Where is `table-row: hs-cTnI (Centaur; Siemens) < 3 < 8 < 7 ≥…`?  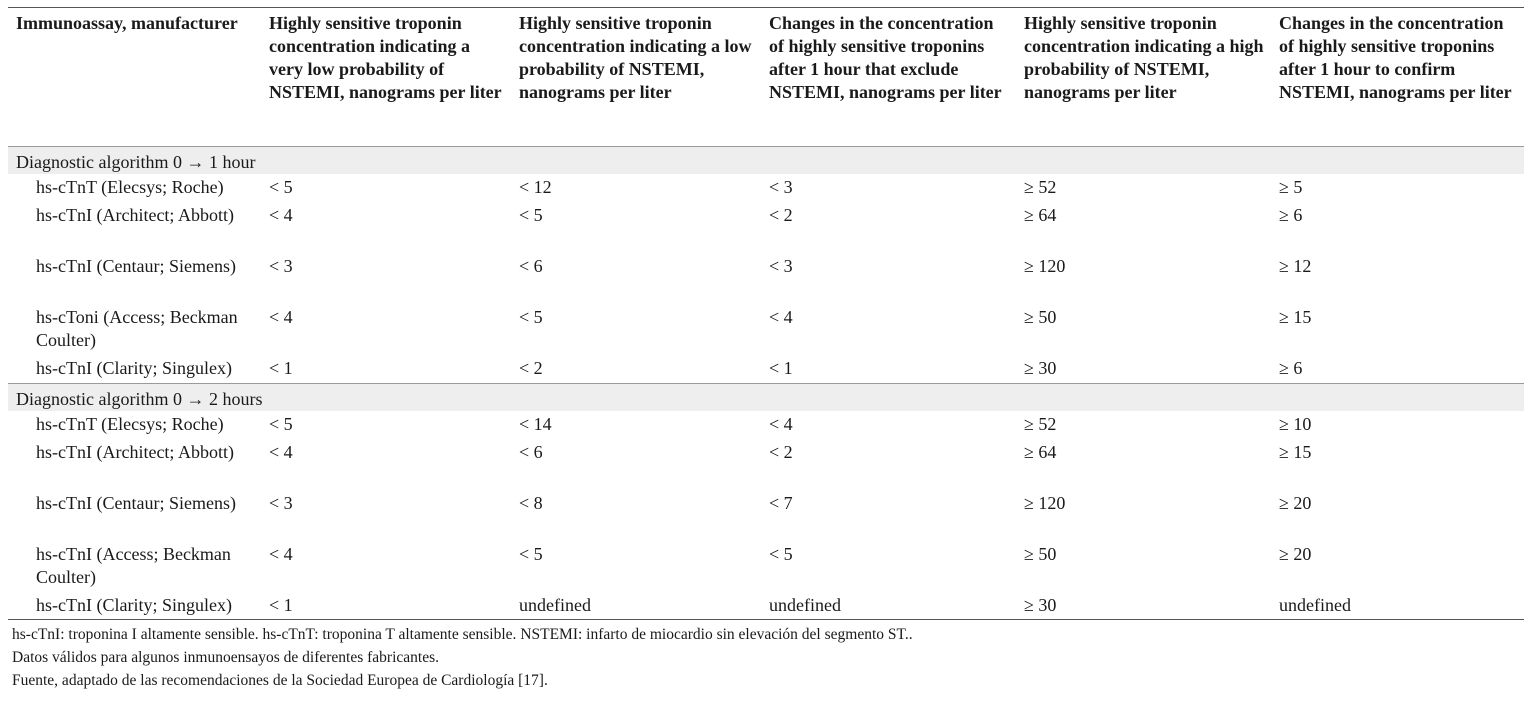 table-row: hs-cTnI (Centaur; Siemens) < 3 < 8 < 7 ≥… is located at coordinates (766, 515).